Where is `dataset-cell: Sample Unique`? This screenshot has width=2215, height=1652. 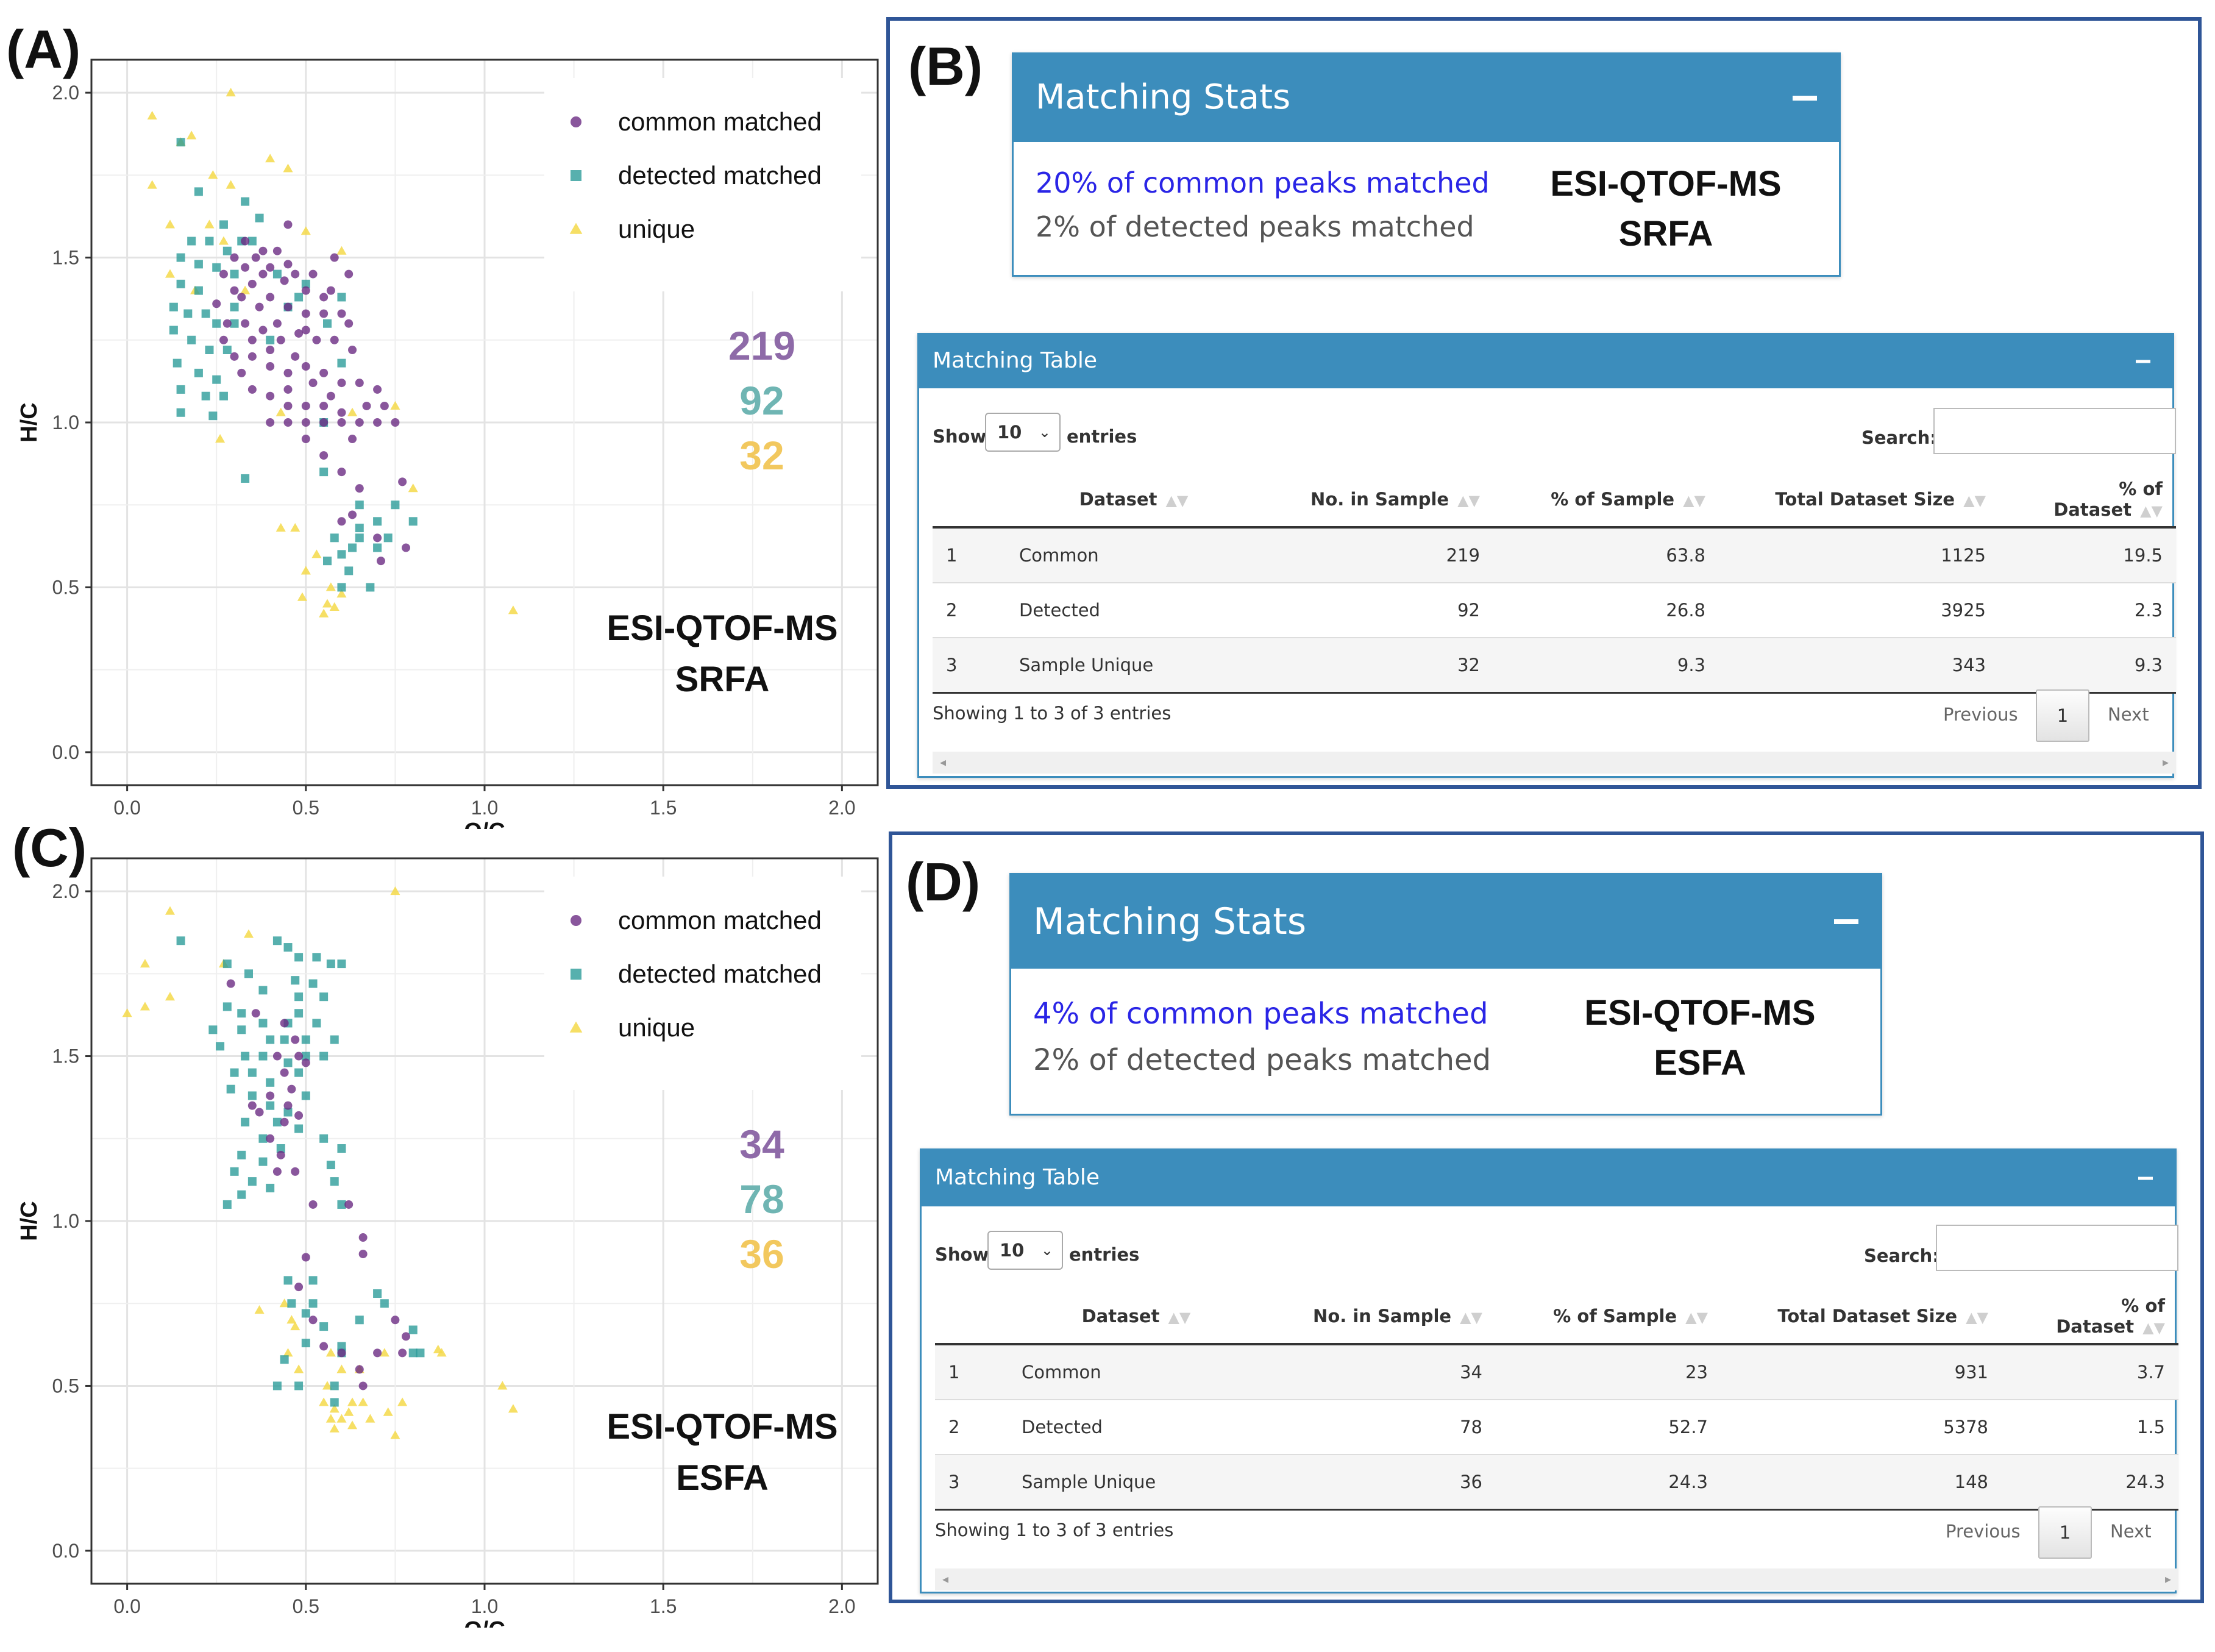 dataset-cell: Sample Unique is located at coordinates (1136, 1482).